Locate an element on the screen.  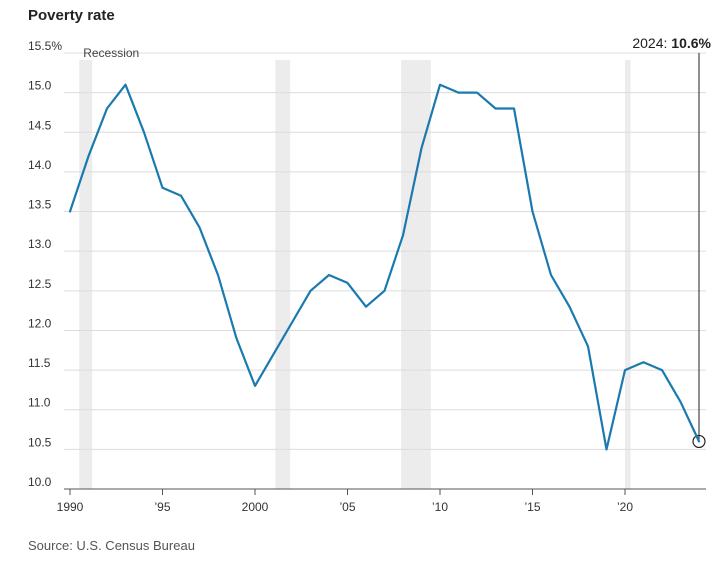
x-tick-label: 1990 is located at coordinates (70, 507).